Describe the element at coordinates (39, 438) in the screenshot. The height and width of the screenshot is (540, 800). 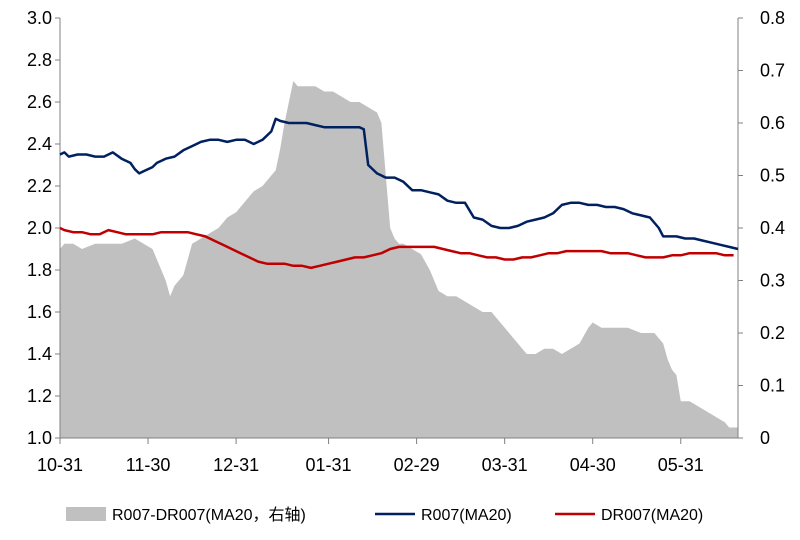
I see `left-tick-label: 1.0` at that location.